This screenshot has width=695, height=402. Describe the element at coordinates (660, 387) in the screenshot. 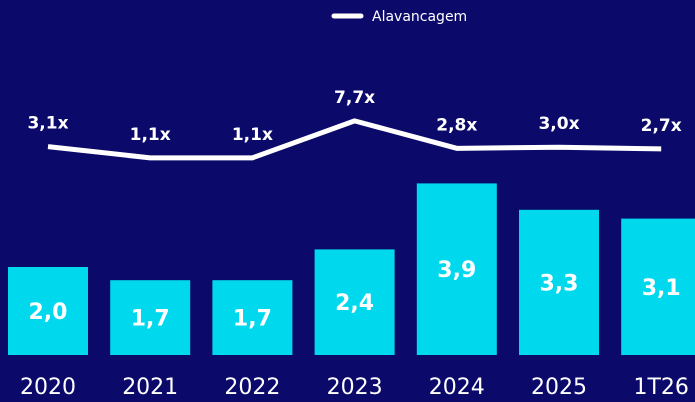

I see `x-tick-label: 1T26` at that location.